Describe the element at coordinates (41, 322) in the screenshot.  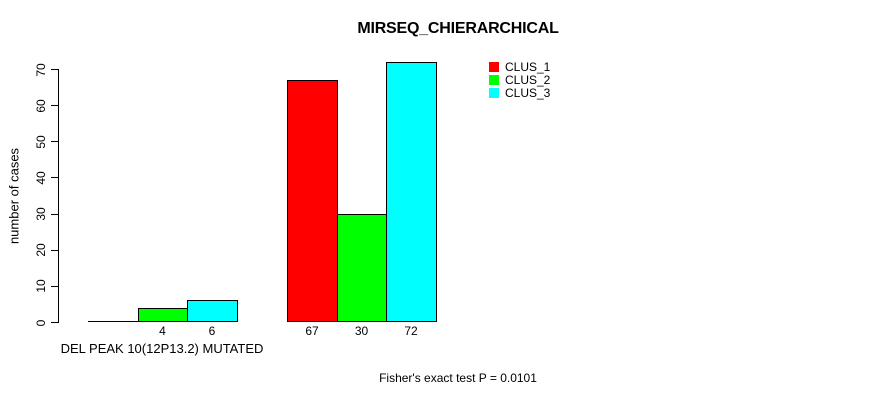
I see `y-tick-label: 0` at that location.